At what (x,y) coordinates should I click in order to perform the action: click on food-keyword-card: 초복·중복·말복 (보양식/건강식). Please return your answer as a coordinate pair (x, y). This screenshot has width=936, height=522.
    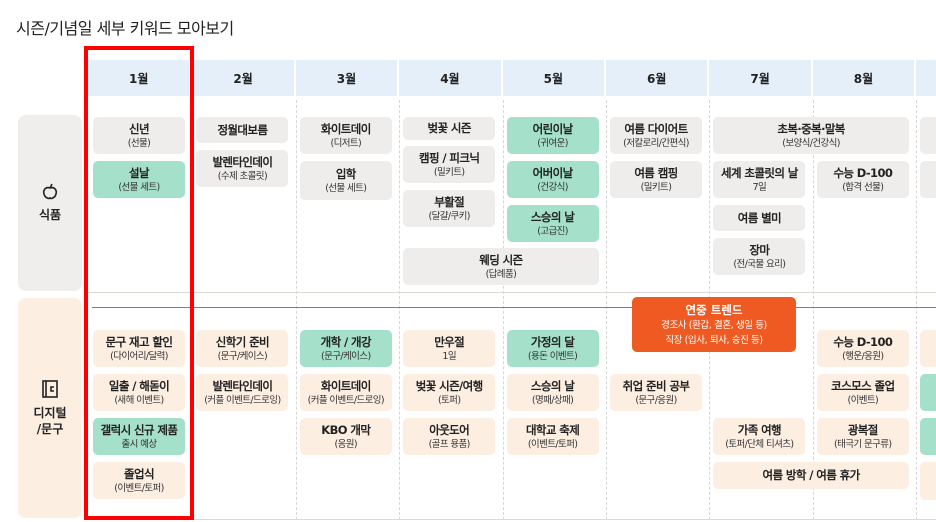
    Looking at the image, I should click on (811, 135).